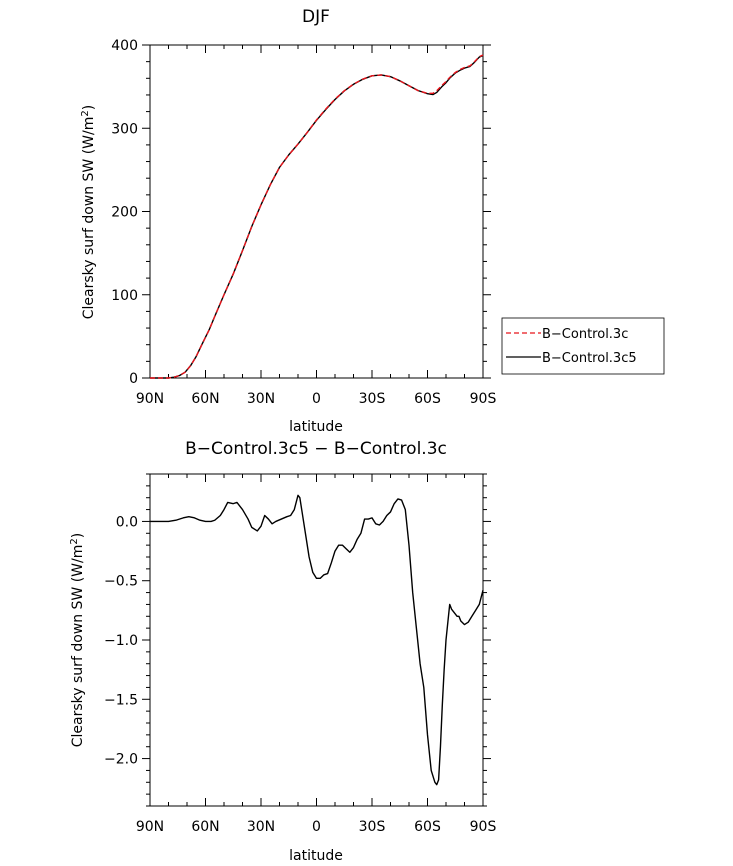 The image size is (733, 866). Describe the element at coordinates (124, 213) in the screenshot. I see `djf-y-tick-label: 200` at that location.